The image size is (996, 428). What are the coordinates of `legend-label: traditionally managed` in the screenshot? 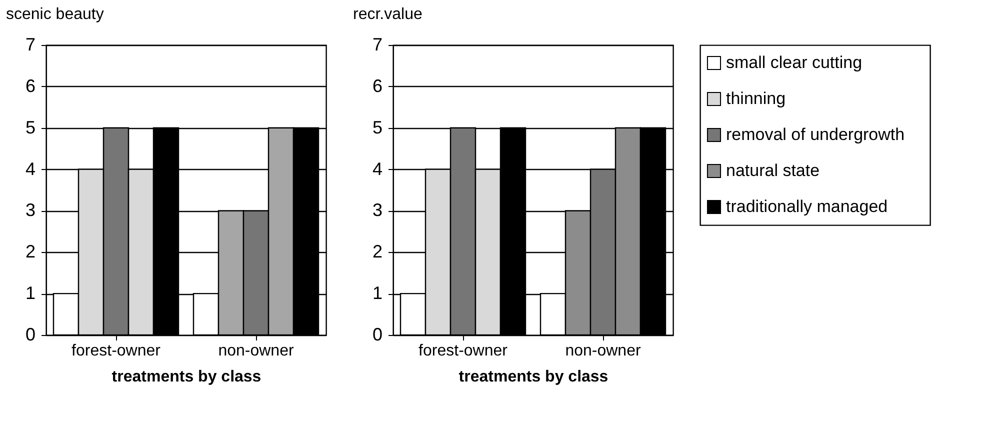 It's located at (807, 206).